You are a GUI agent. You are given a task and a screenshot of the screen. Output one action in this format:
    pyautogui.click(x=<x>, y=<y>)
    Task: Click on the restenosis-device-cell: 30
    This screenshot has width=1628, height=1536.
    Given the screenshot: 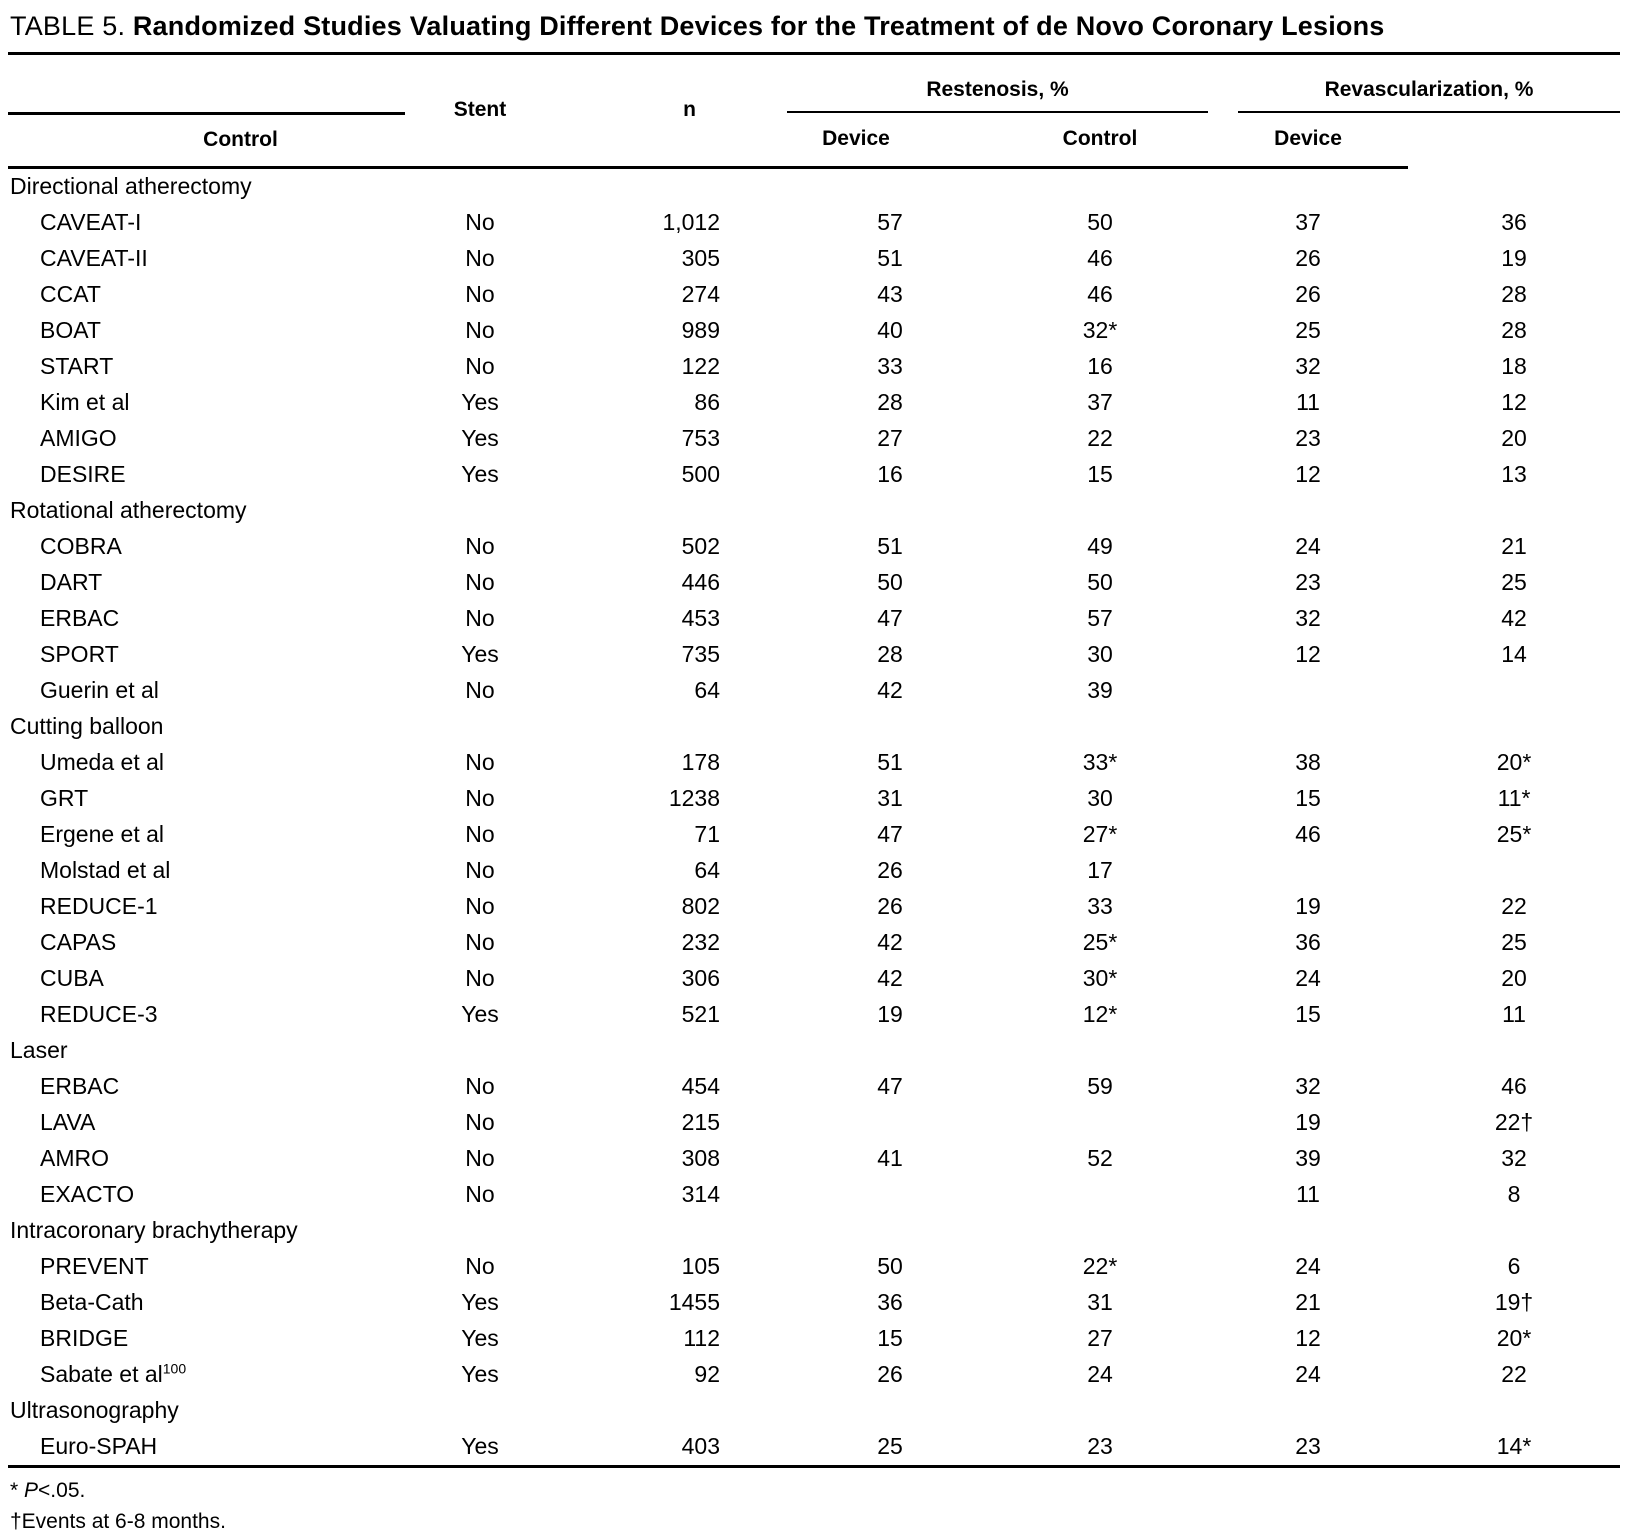 What is the action you would take?
    pyautogui.click(x=1100, y=798)
    